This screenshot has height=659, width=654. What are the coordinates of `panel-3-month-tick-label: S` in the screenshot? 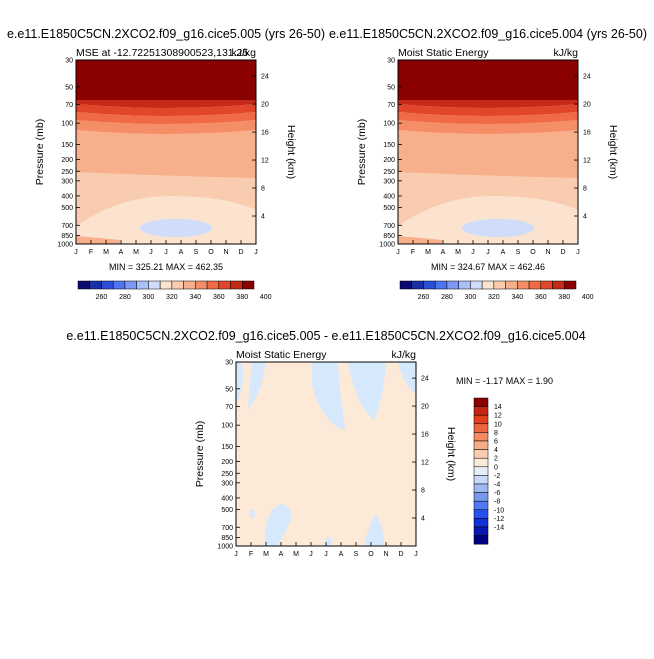 It's located at (356, 554).